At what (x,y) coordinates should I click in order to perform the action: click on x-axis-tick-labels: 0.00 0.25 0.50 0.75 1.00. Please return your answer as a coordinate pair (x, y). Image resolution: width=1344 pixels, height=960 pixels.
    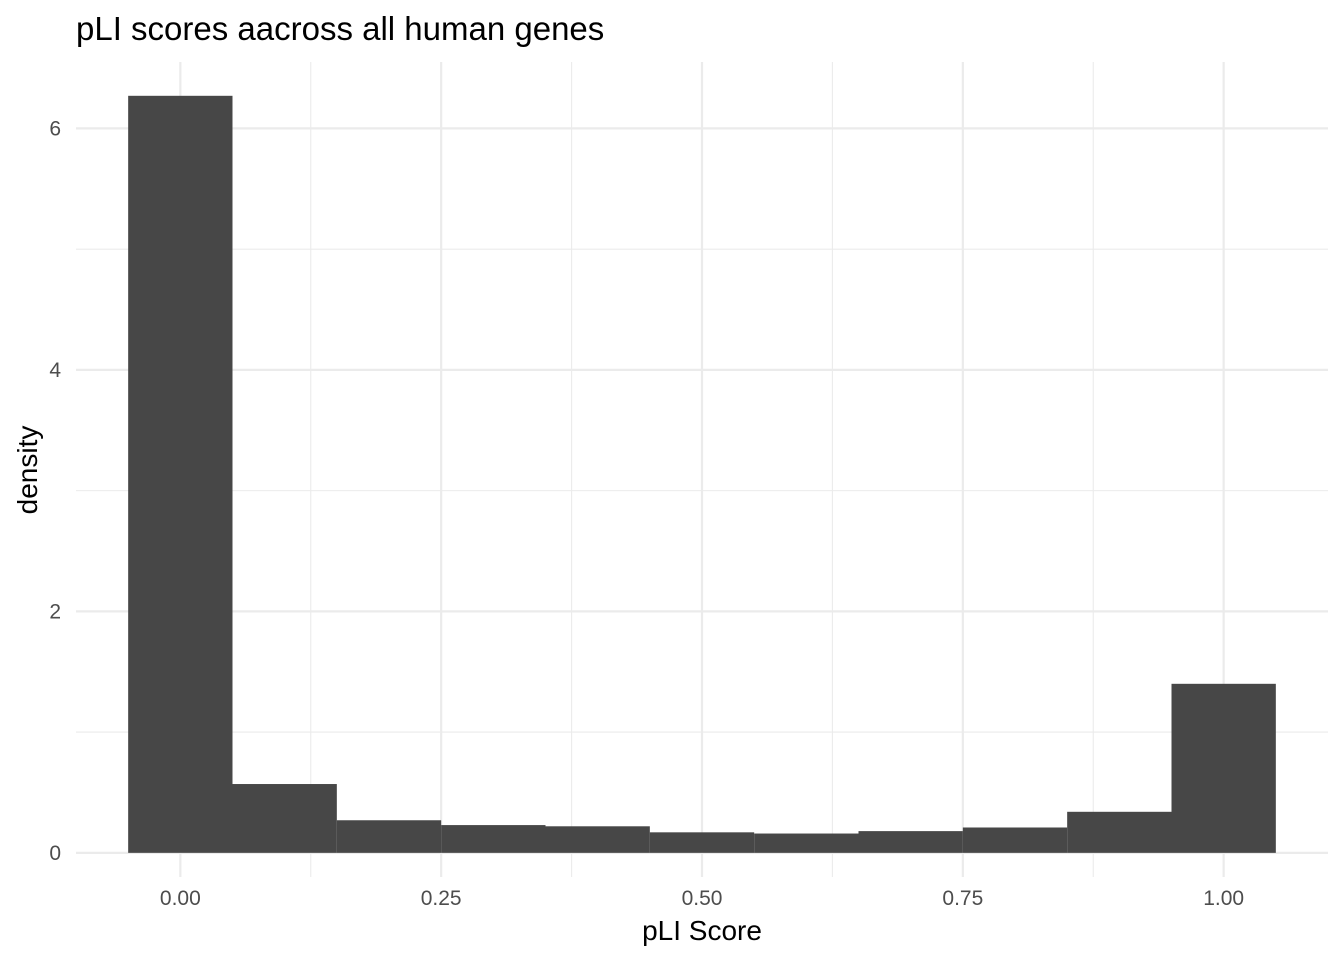
    Looking at the image, I should click on (702, 898).